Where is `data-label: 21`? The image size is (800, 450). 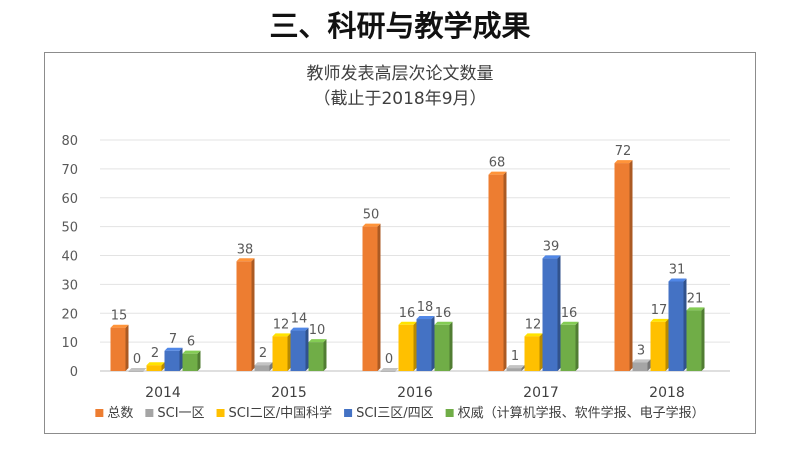
data-label: 21 is located at coordinates (695, 298).